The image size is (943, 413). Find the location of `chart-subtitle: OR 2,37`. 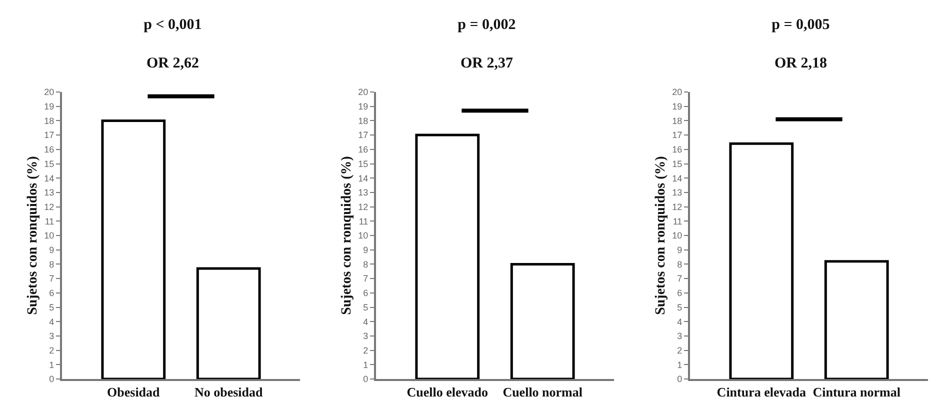

chart-subtitle: OR 2,37 is located at coordinates (487, 64).